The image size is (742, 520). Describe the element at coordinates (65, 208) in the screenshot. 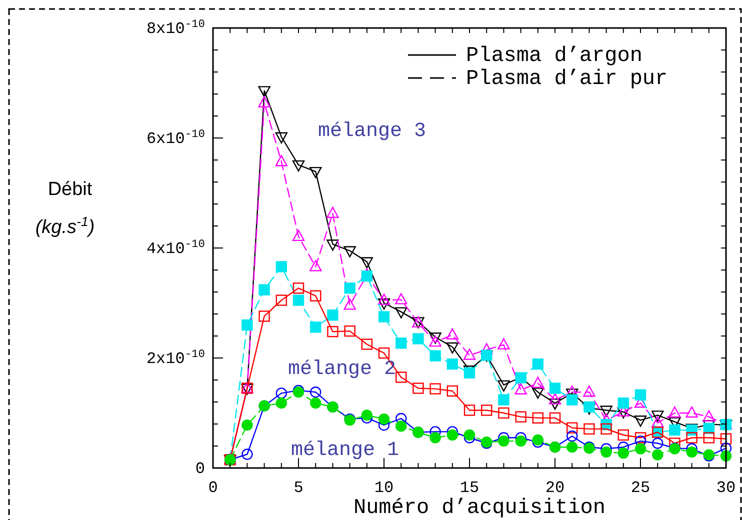

I see `y-axis-title: Débit (kg.s$^{-1}$)` at that location.